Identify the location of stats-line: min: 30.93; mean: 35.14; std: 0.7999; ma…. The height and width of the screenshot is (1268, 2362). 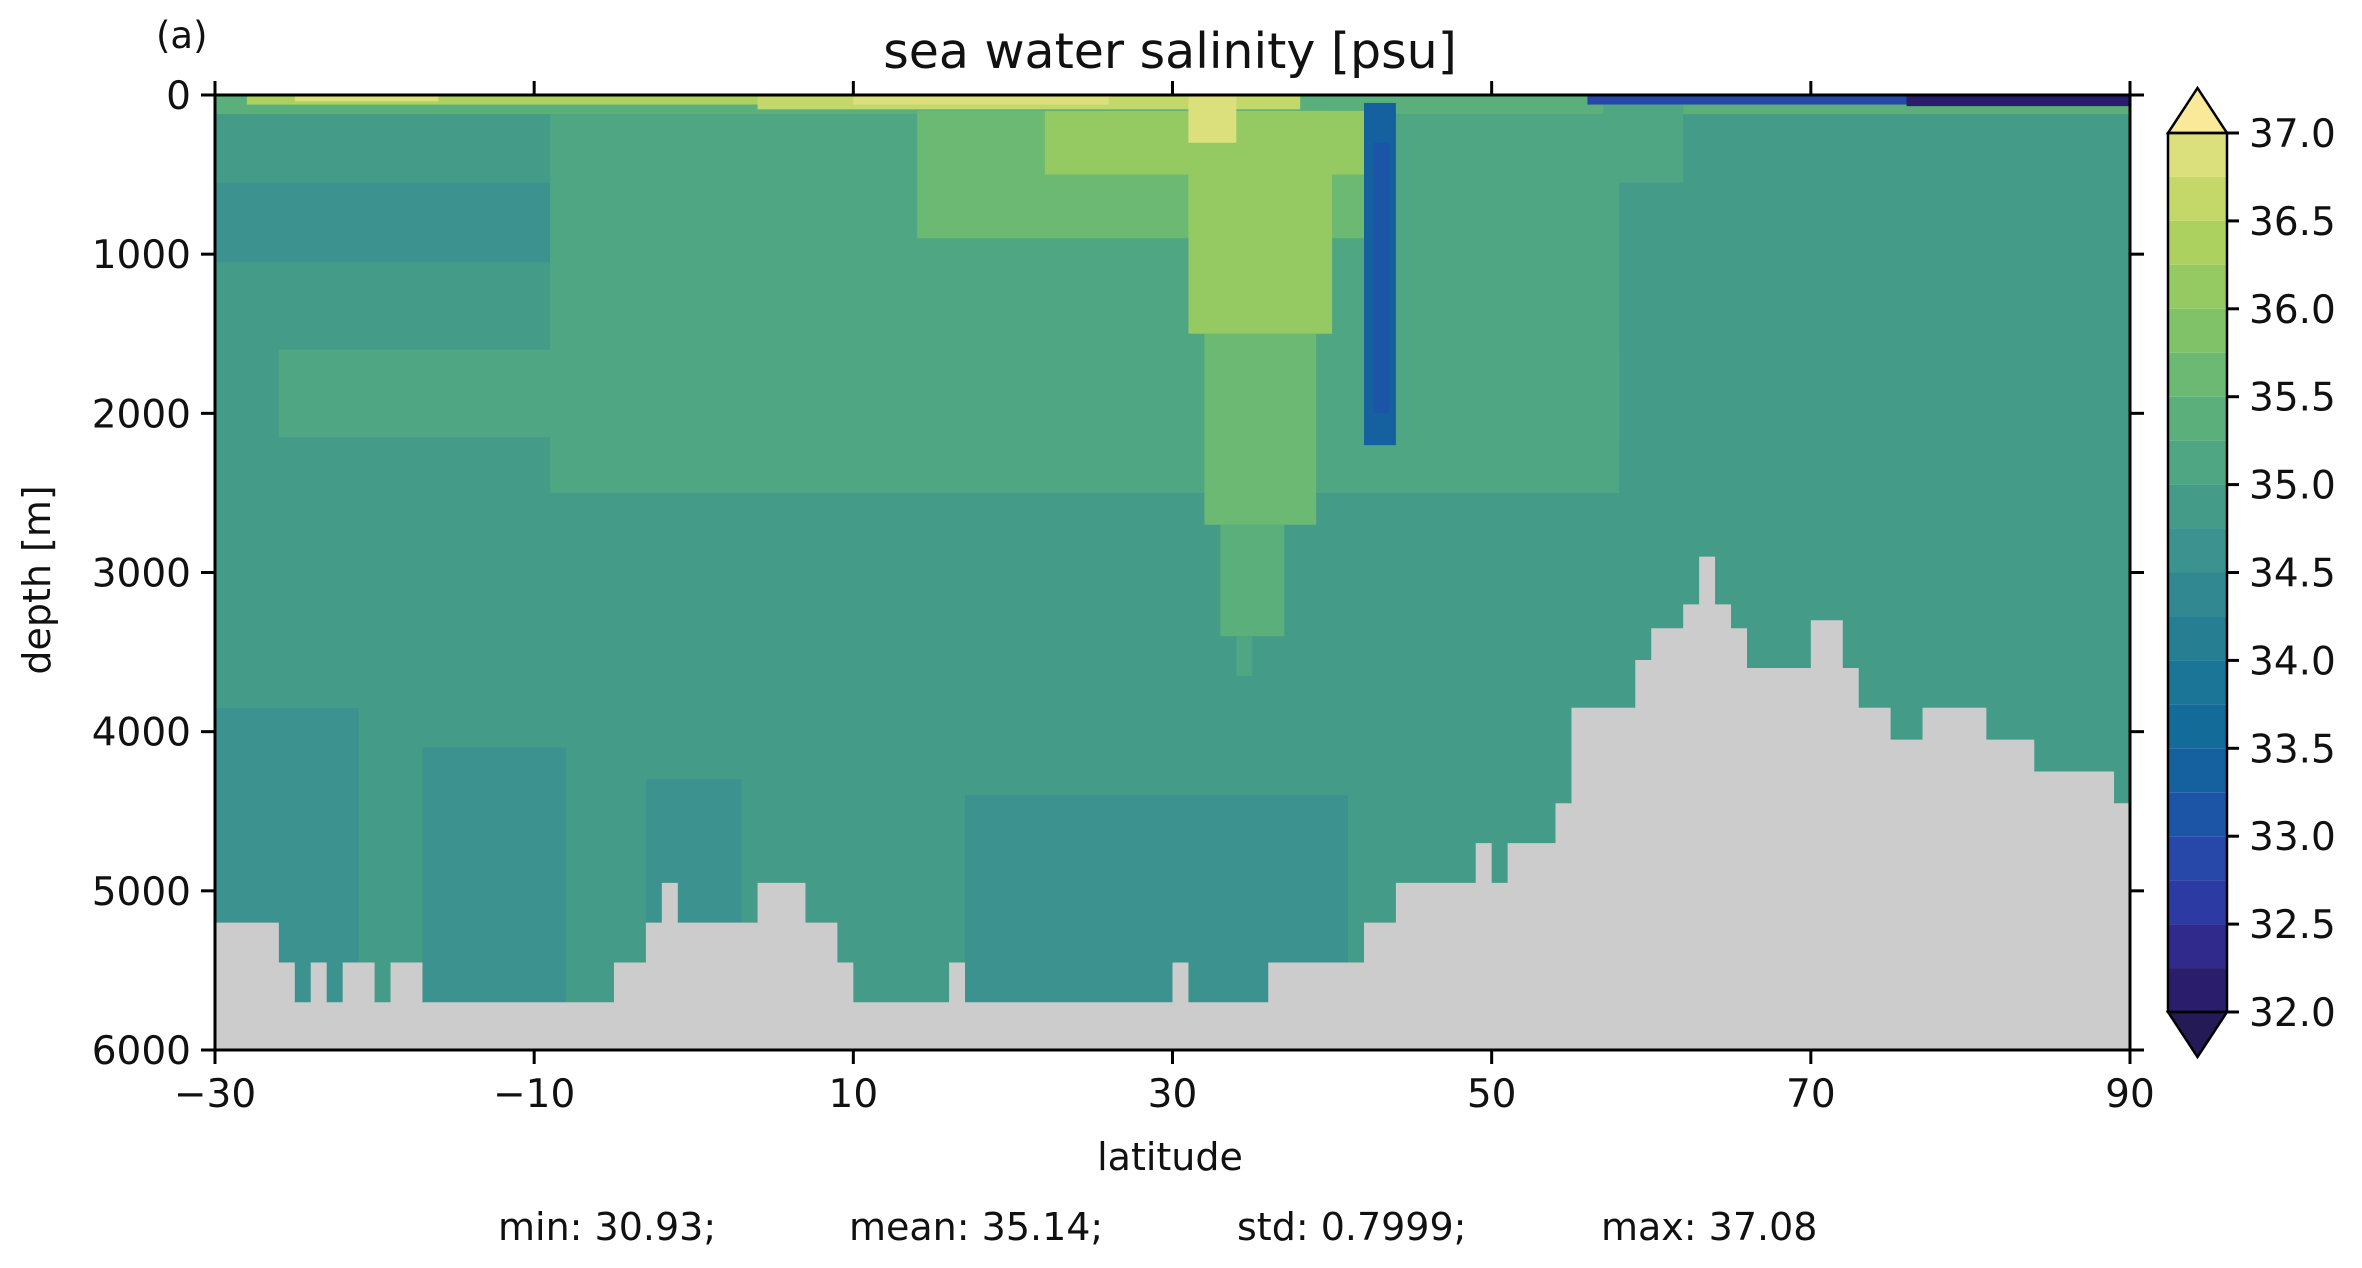
(1157, 1227).